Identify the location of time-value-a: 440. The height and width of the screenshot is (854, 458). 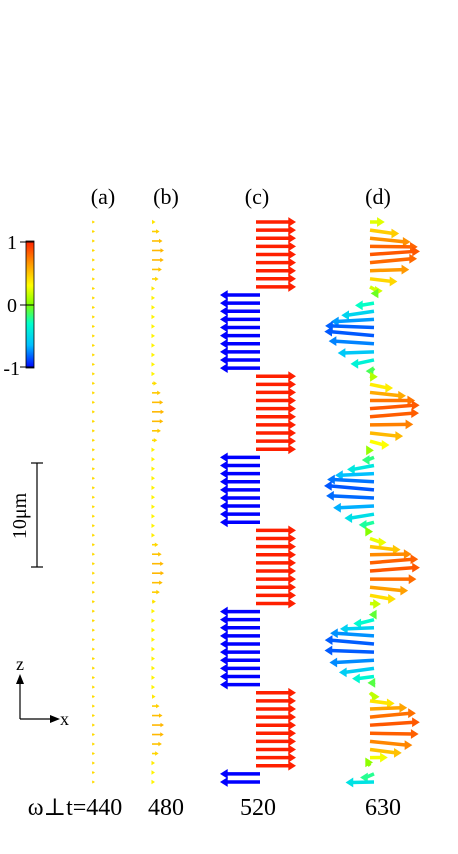
(104, 808).